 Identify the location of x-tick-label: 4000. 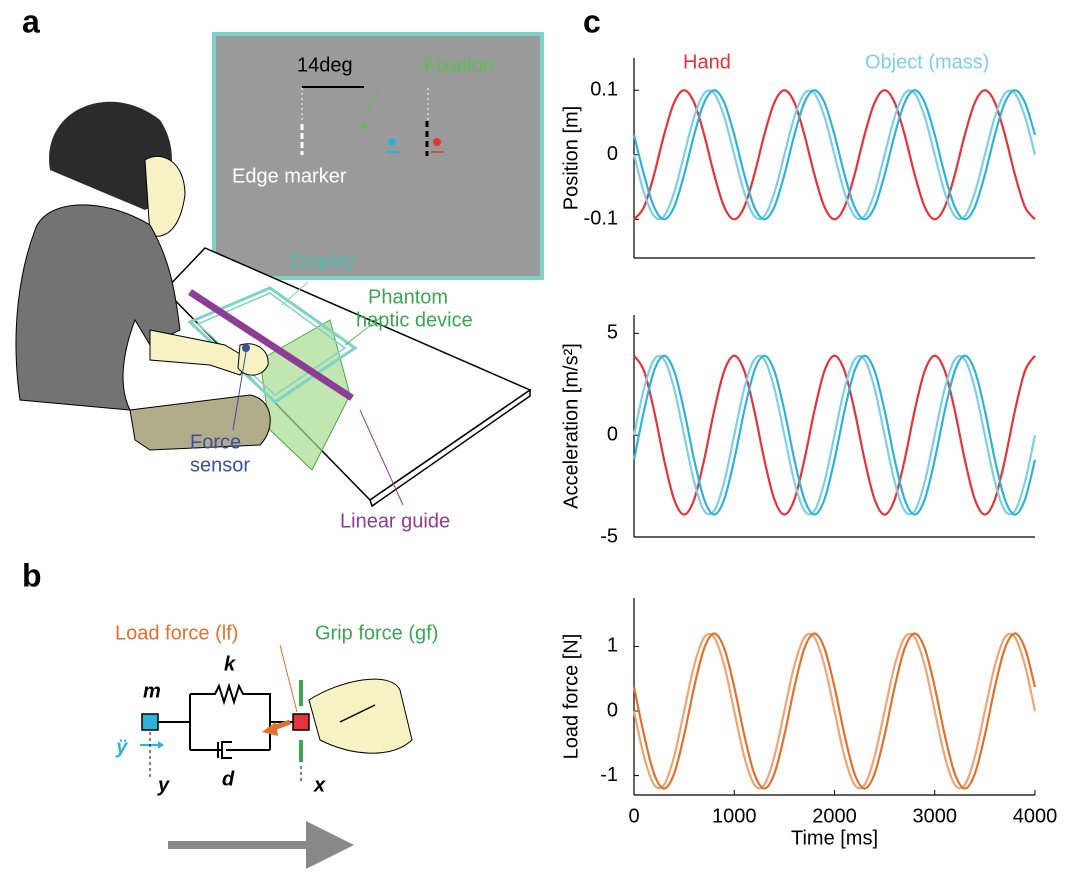
(1035, 816).